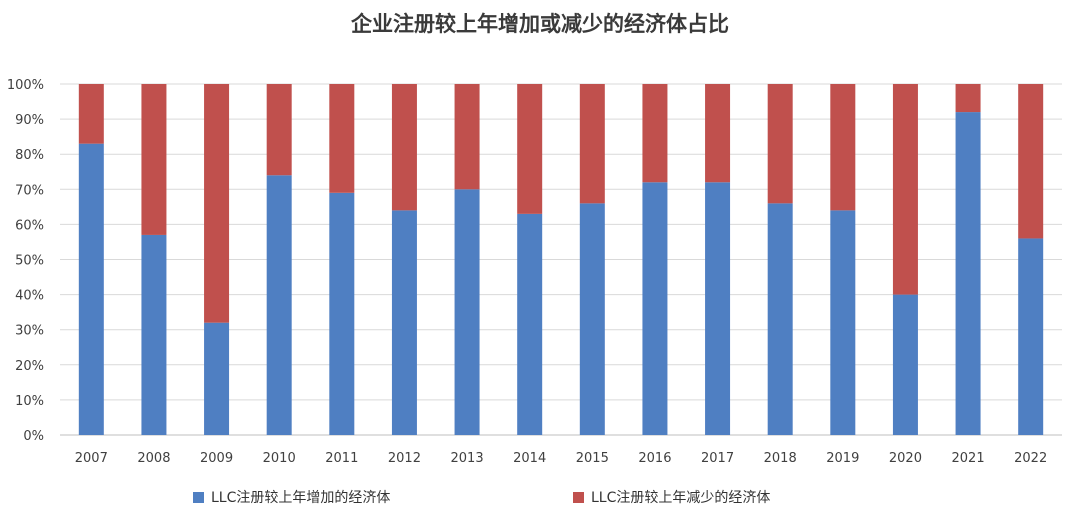 Image resolution: width=1080 pixels, height=521 pixels. What do you see at coordinates (578, 497) in the screenshot?
I see `legend-swatch-decrease` at bounding box center [578, 497].